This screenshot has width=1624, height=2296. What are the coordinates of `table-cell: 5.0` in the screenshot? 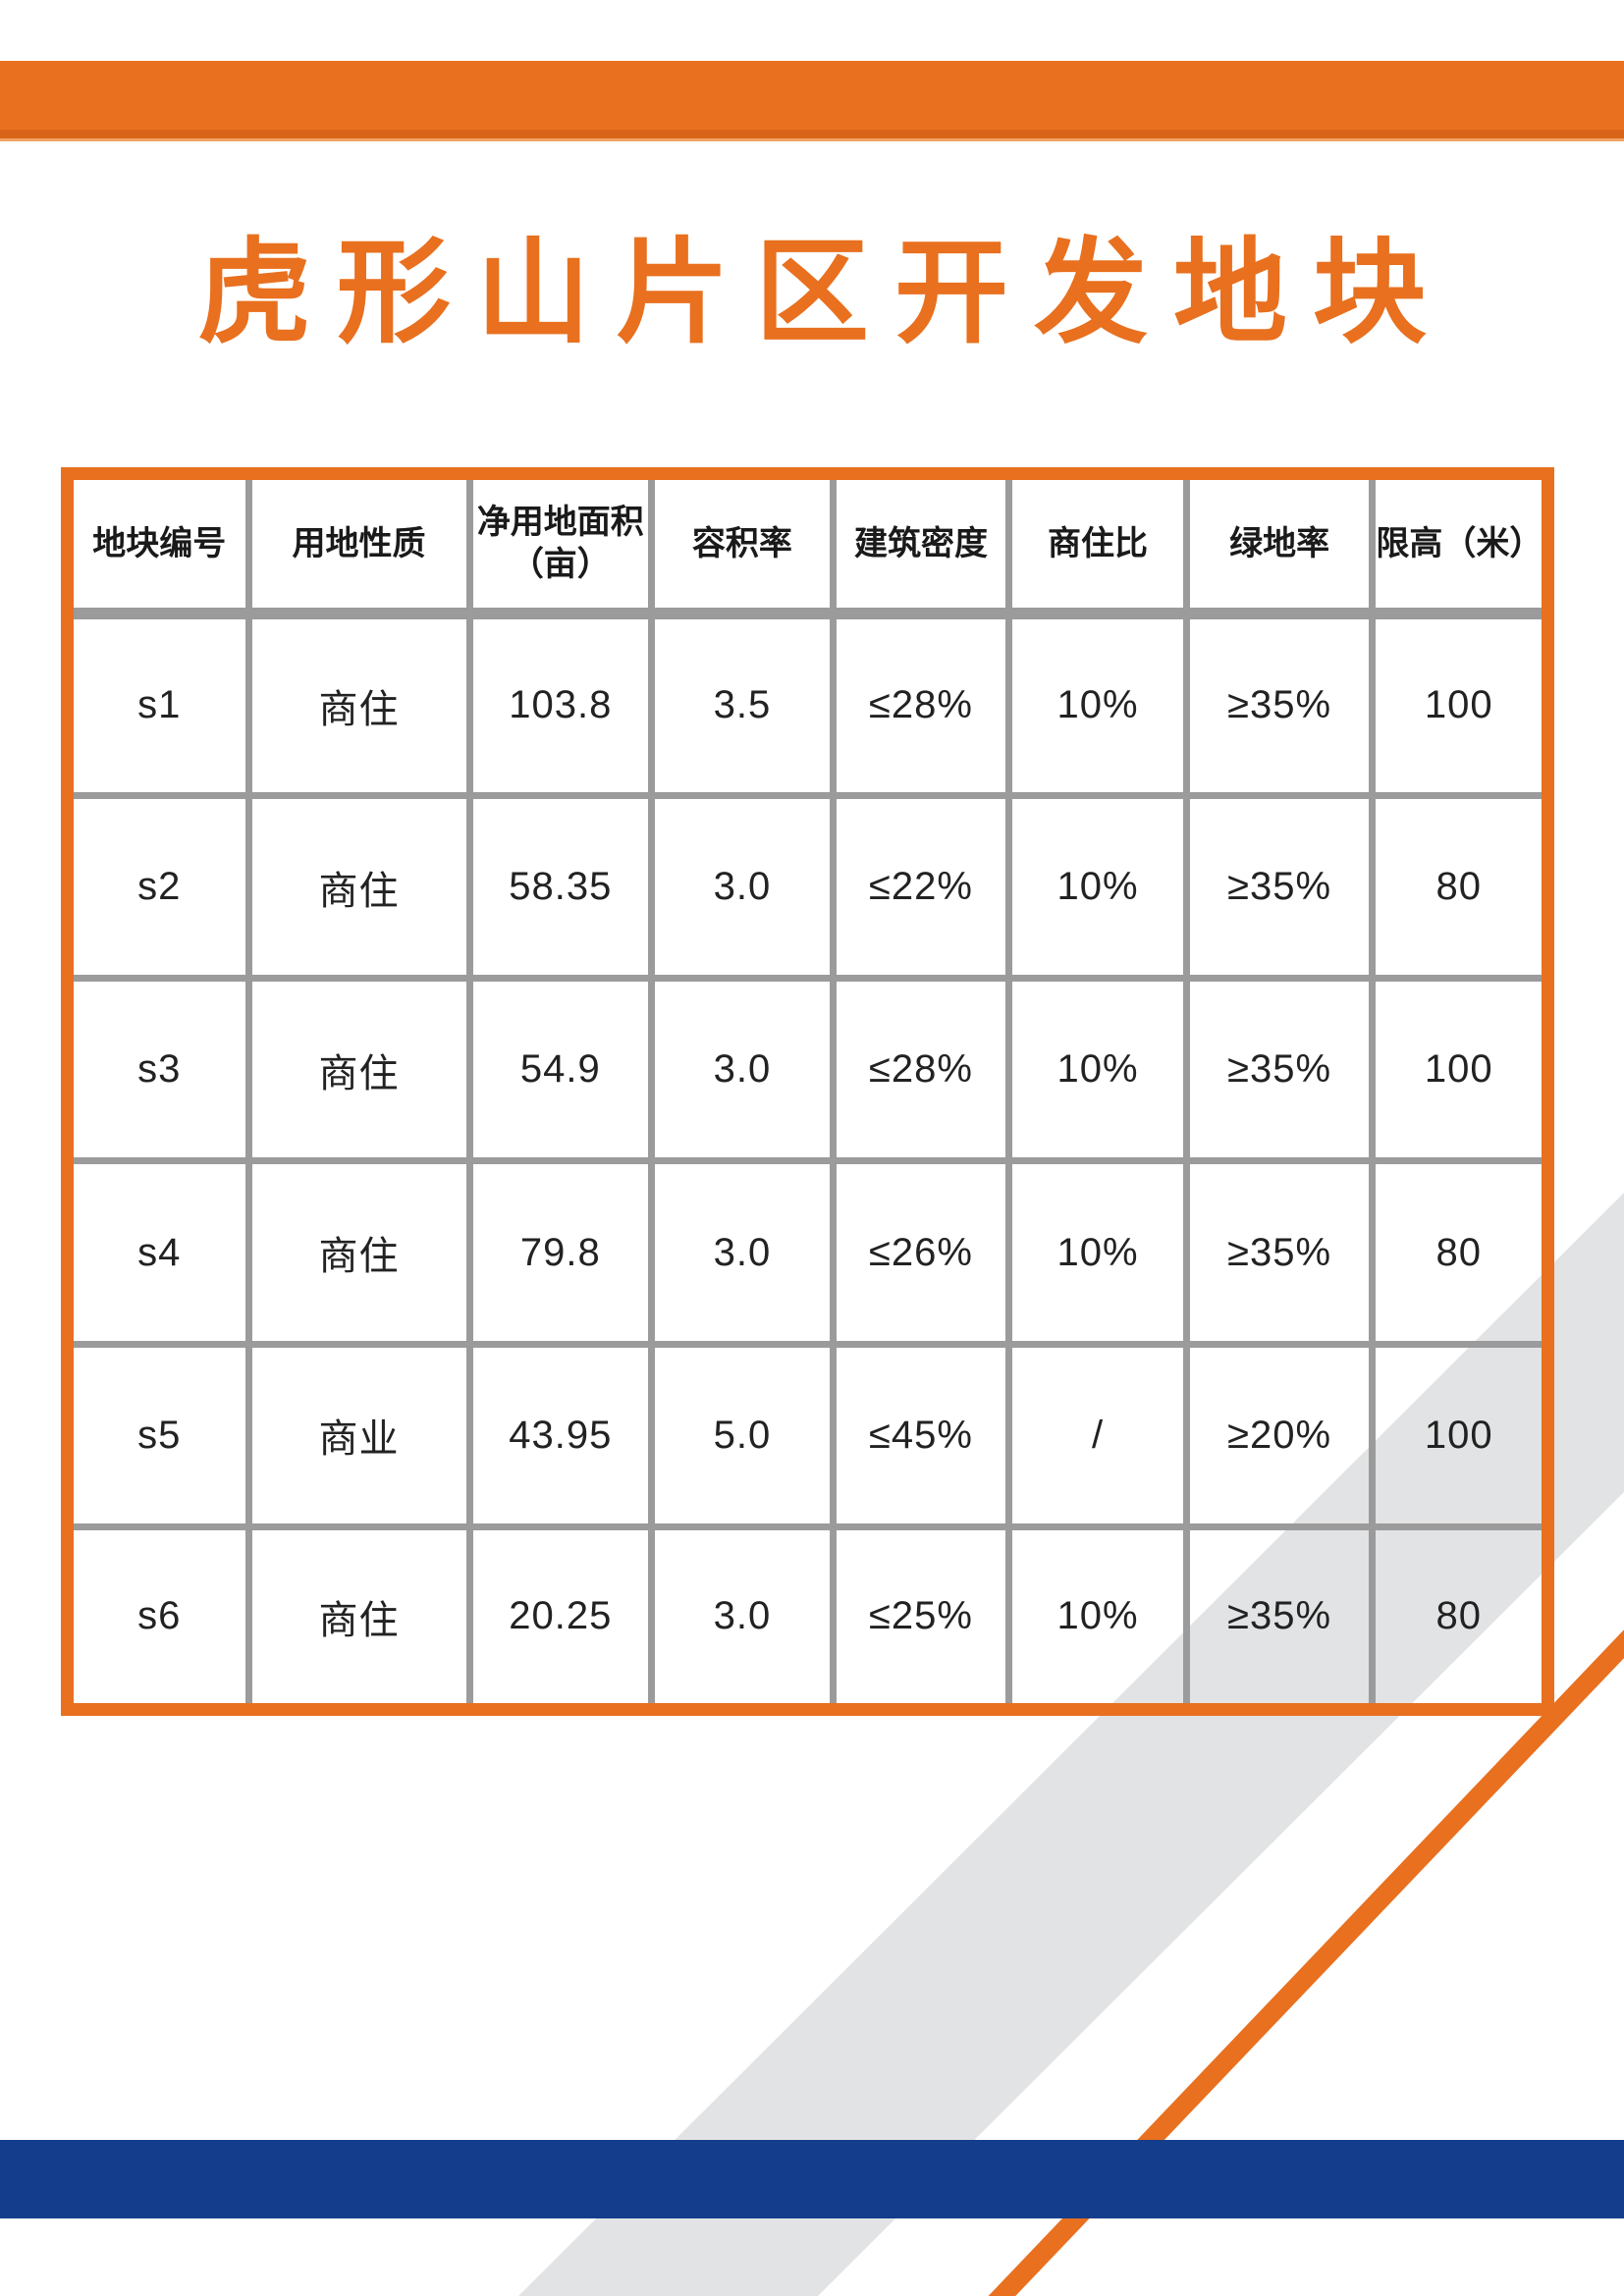 It's located at (742, 1435).